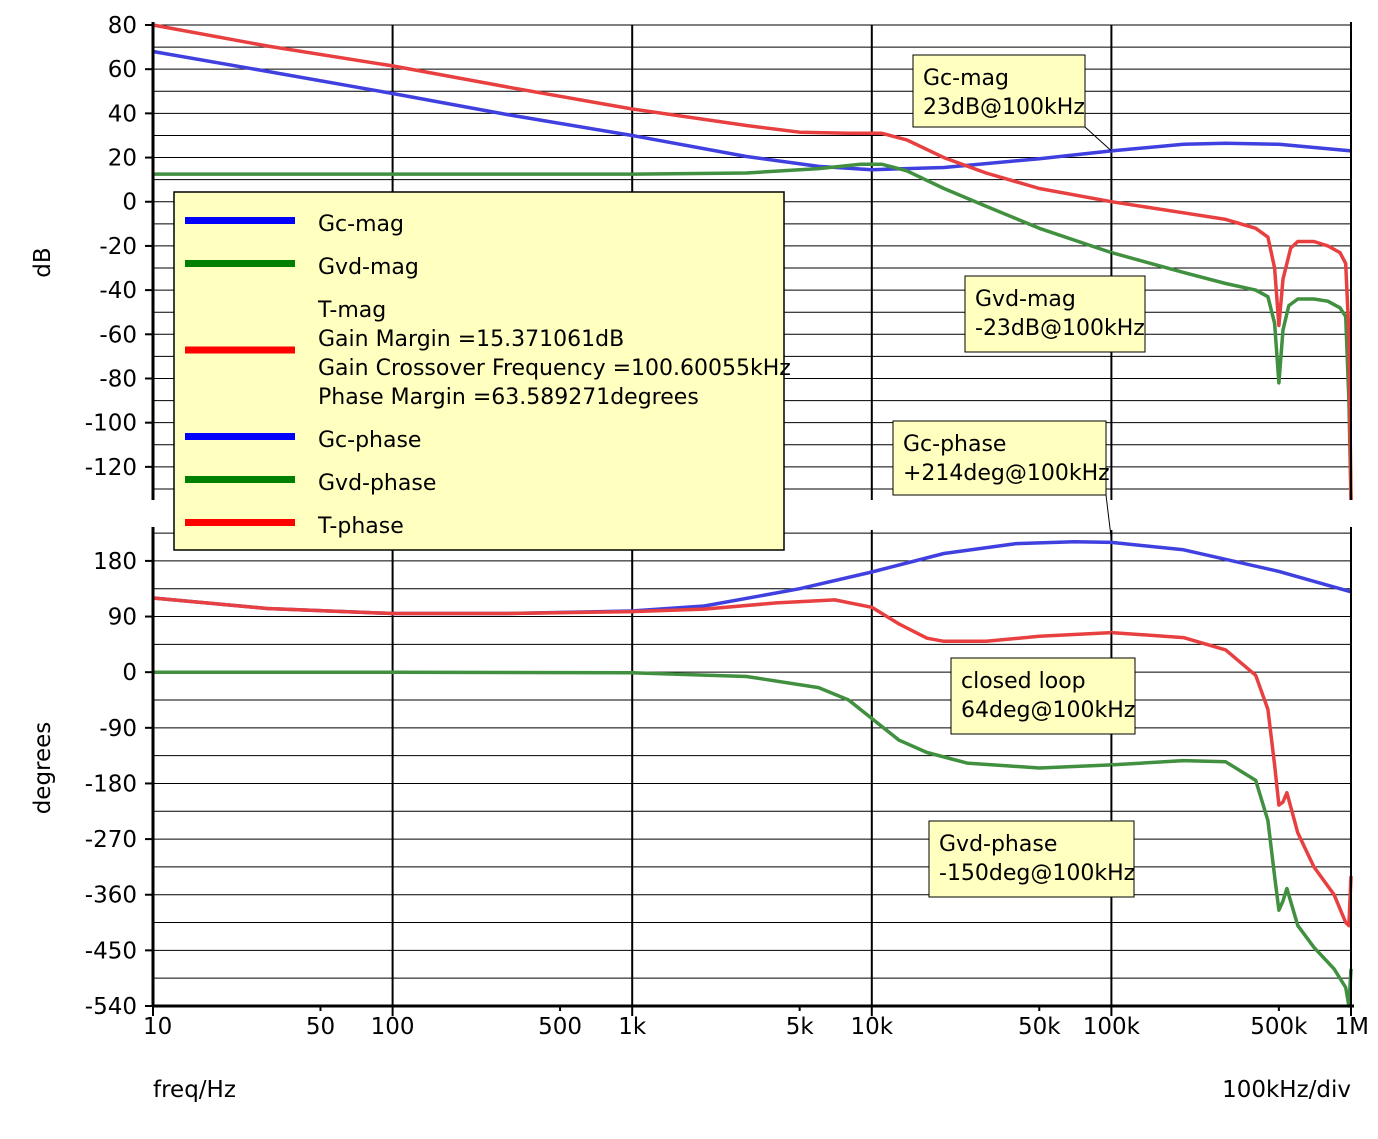  What do you see at coordinates (368, 267) in the screenshot?
I see `legend-label: Gvd-mag` at bounding box center [368, 267].